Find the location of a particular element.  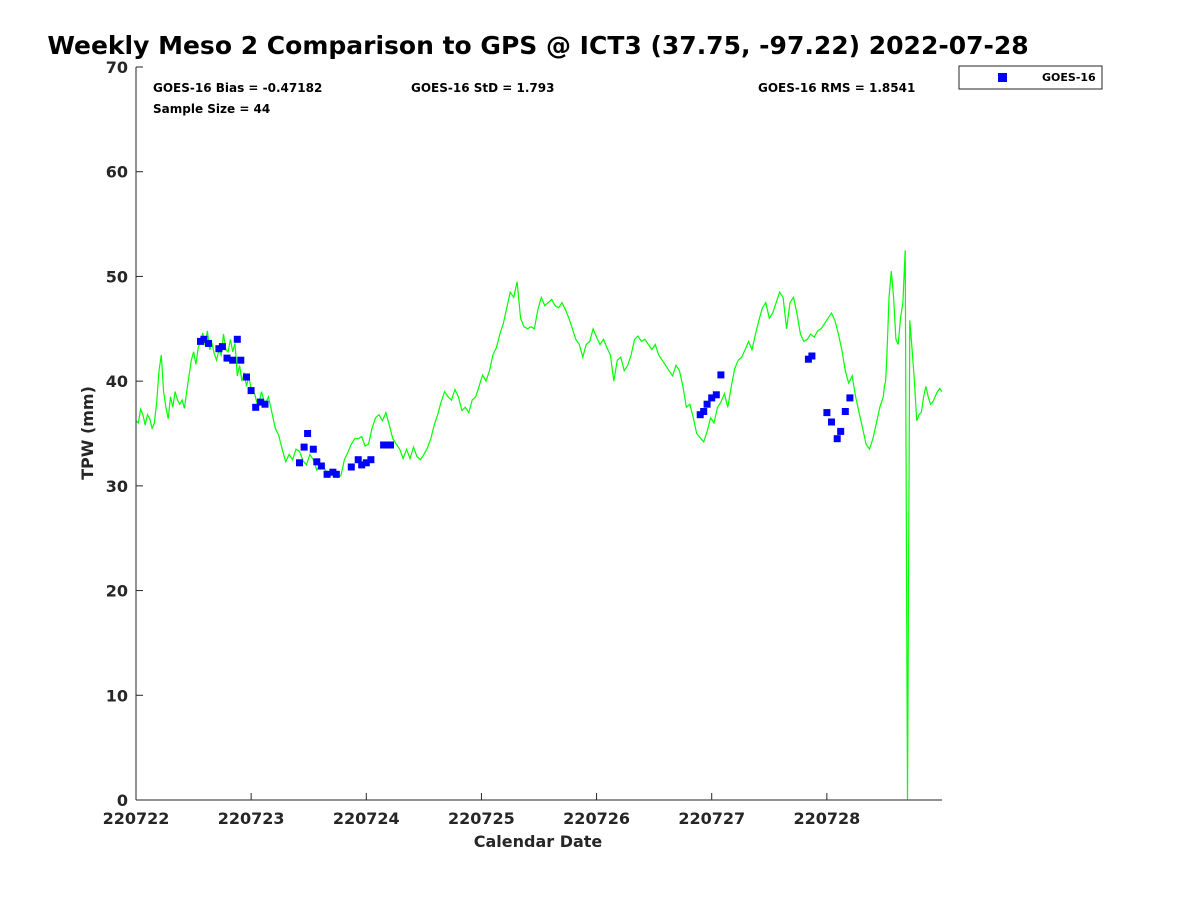

x-tick-label: 220728 is located at coordinates (826, 818).